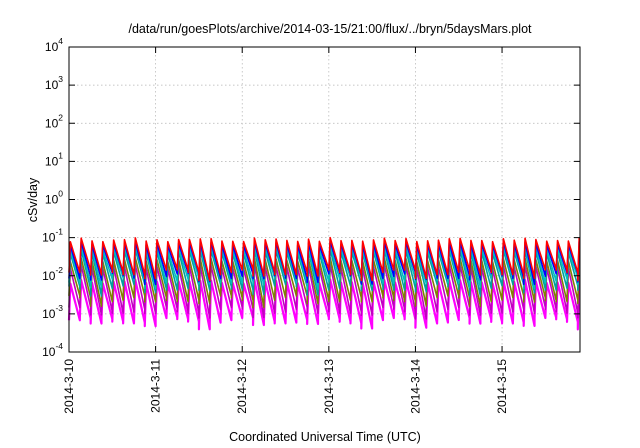 The image size is (640, 448). I want to click on y-axis-label: cSv/day, so click(33, 199).